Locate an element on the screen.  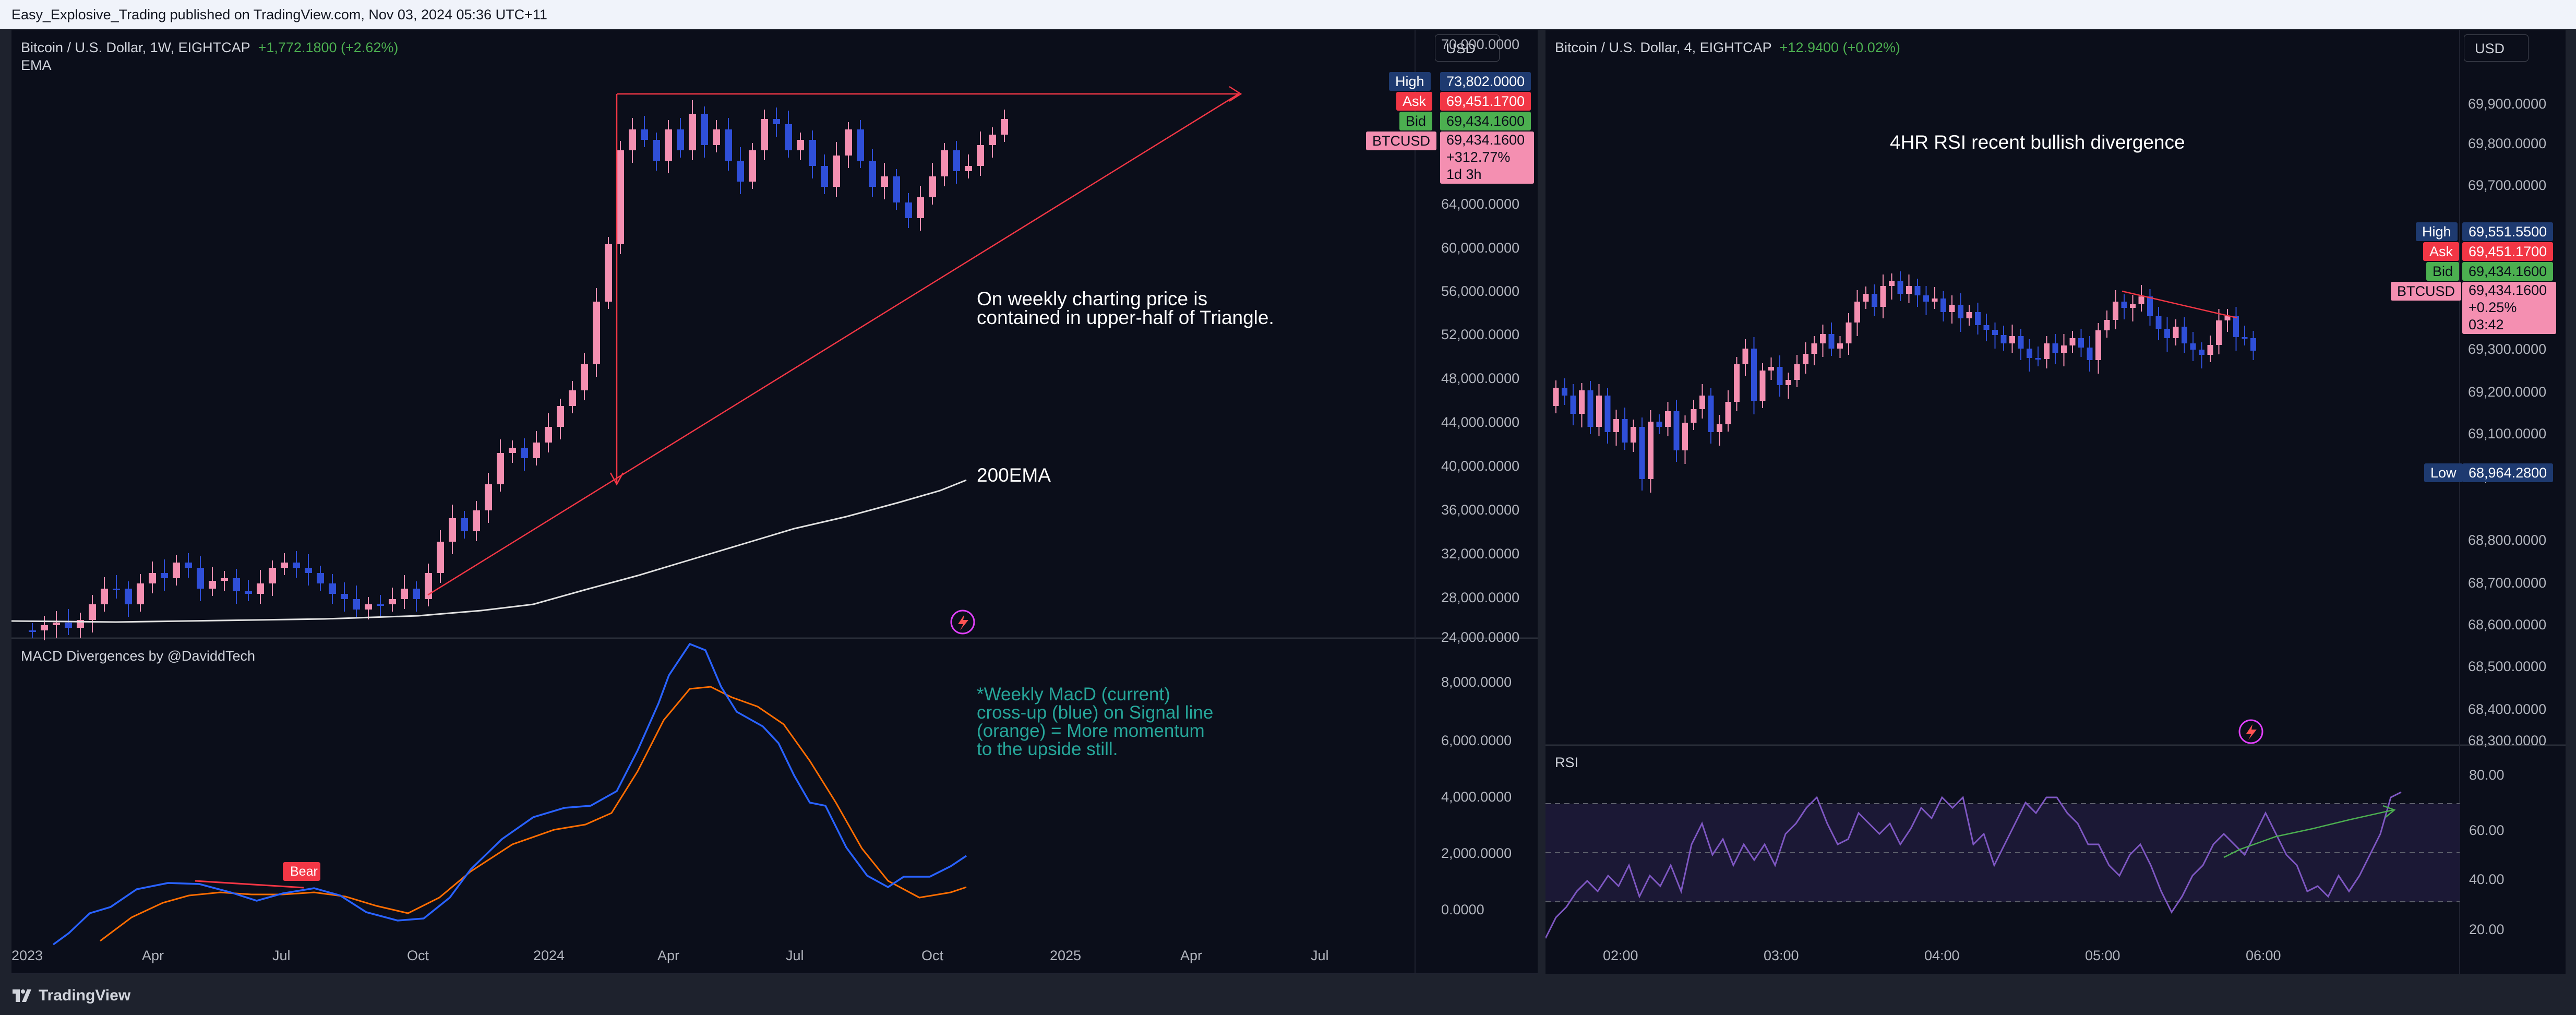
macd-indicator-title: MACD Divergences by @DaviddTech is located at coordinates (138, 656).